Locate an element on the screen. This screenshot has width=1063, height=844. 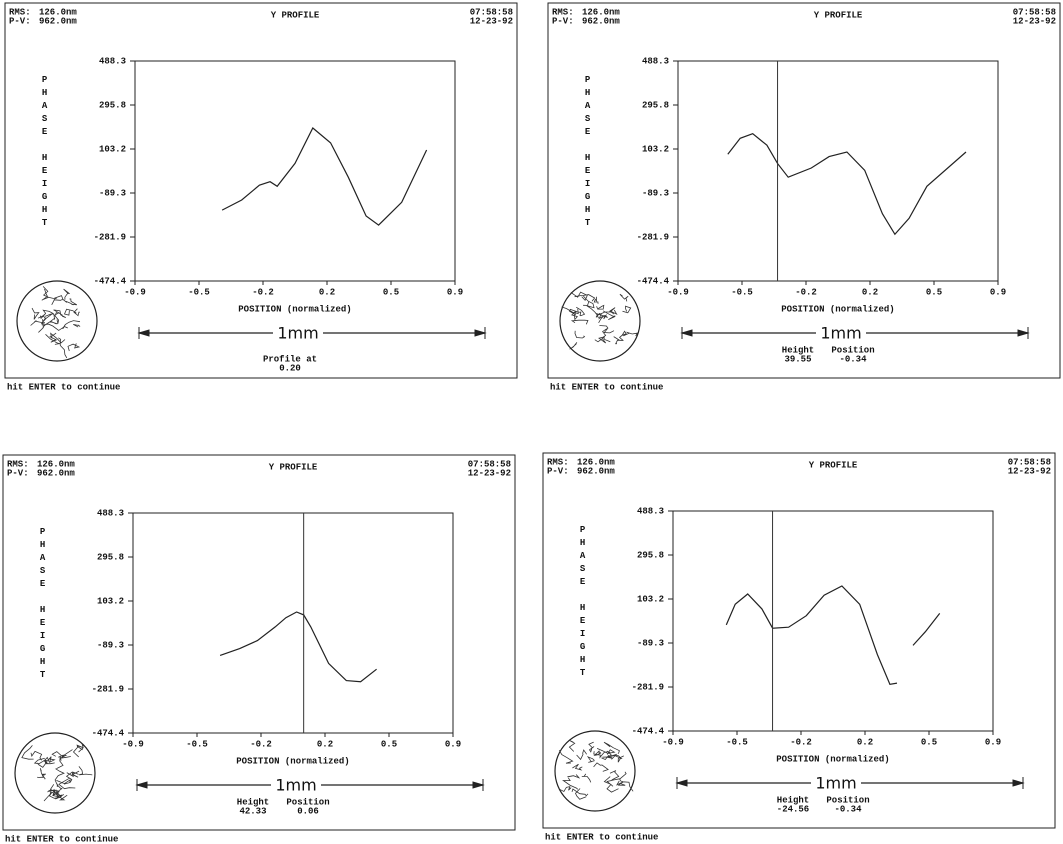
sample-map is located at coordinates (595, 771).